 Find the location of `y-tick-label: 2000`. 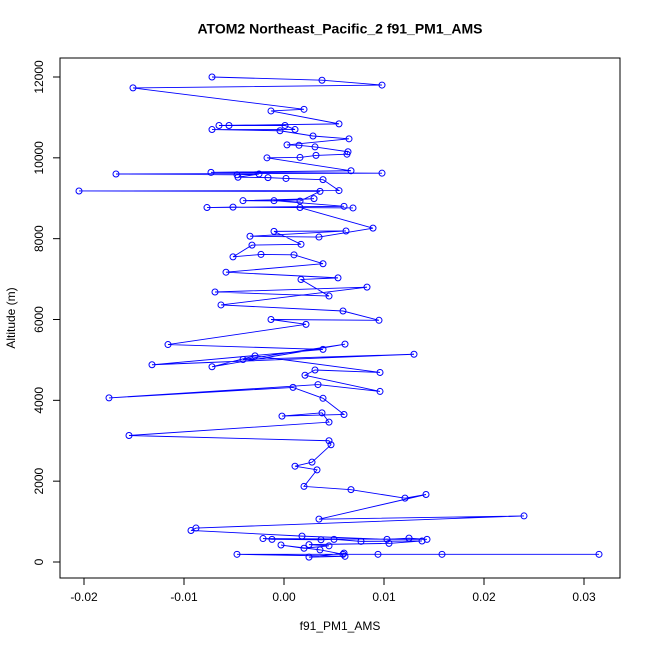

y-tick-label: 2000 is located at coordinates (39, 480).